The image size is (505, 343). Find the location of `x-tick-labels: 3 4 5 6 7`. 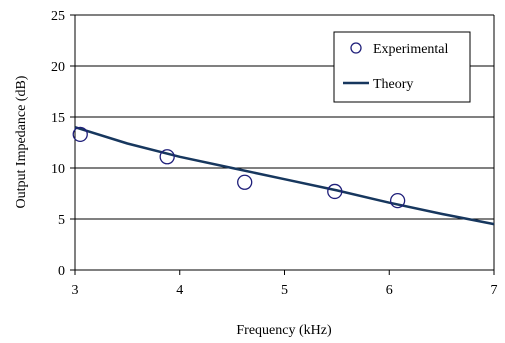

x-tick-labels: 3 4 5 6 7 is located at coordinates (285, 290).